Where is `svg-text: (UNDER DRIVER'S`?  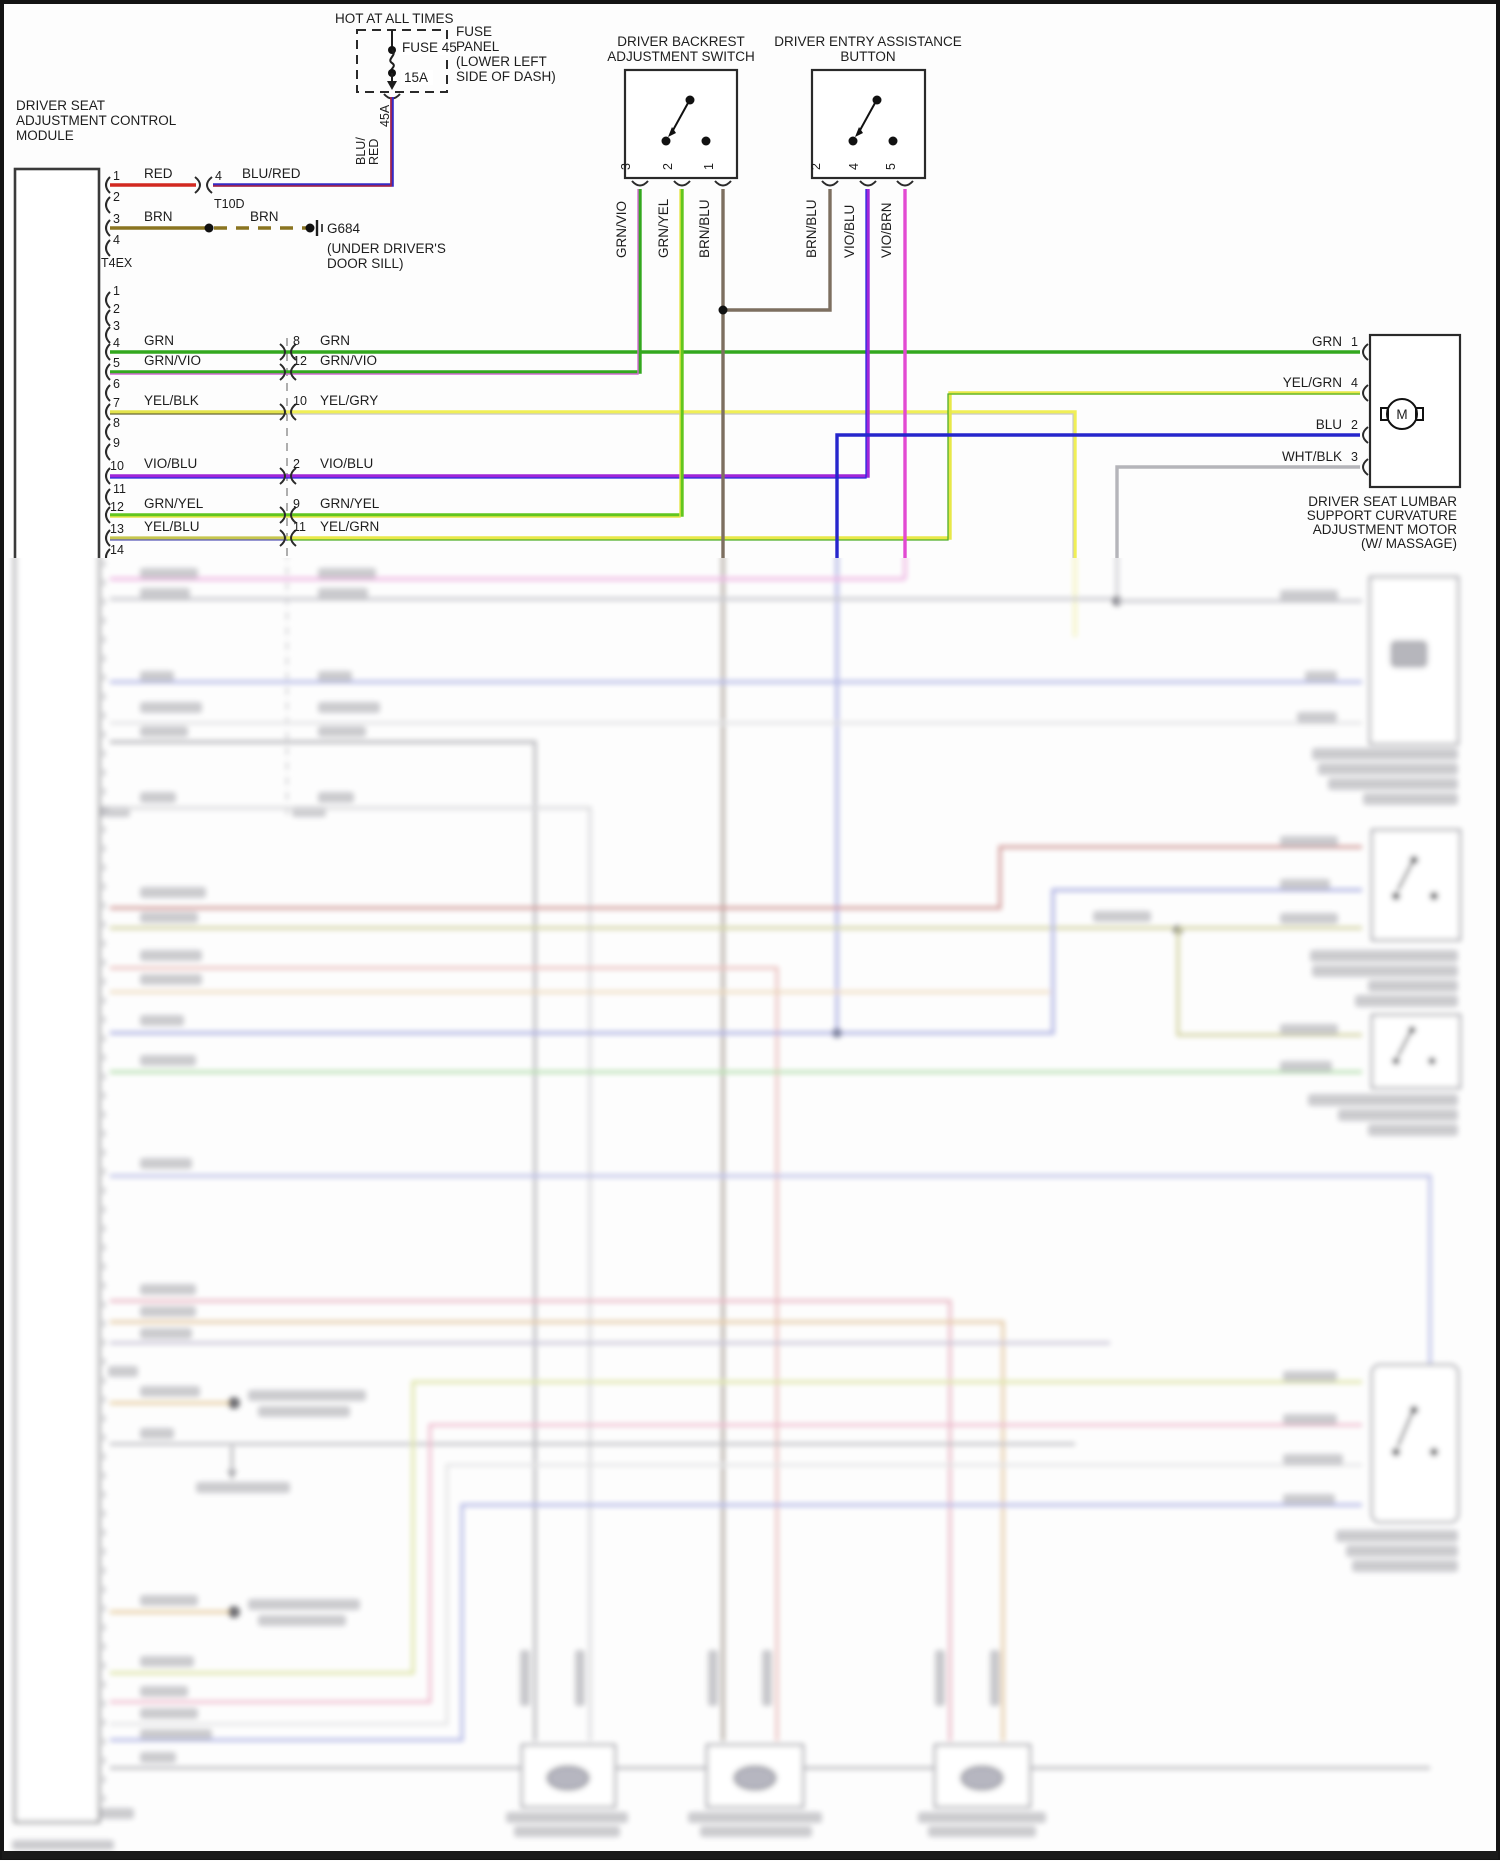
svg-text: (UNDER DRIVER'S is located at coordinates (386, 248).